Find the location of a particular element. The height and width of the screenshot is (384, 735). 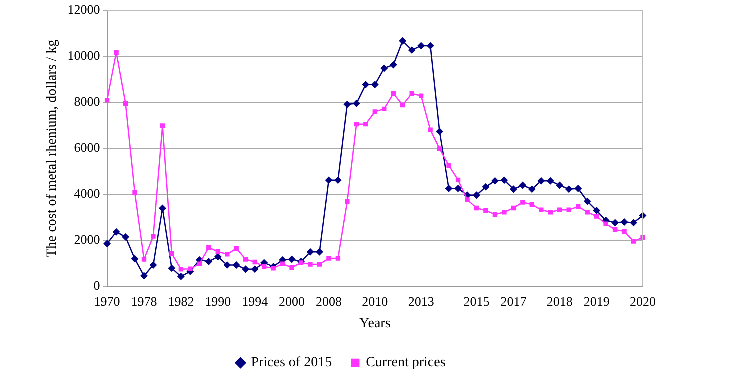

x-tick-label: 2019 is located at coordinates (597, 301).